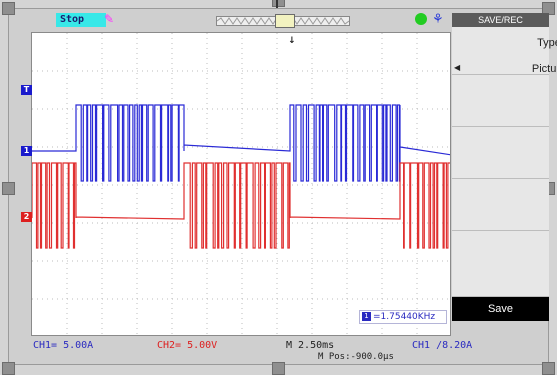 The width and height of the screenshot is (557, 375). Describe the element at coordinates (8, 8) in the screenshot. I see `resize-handle-top-left` at that location.